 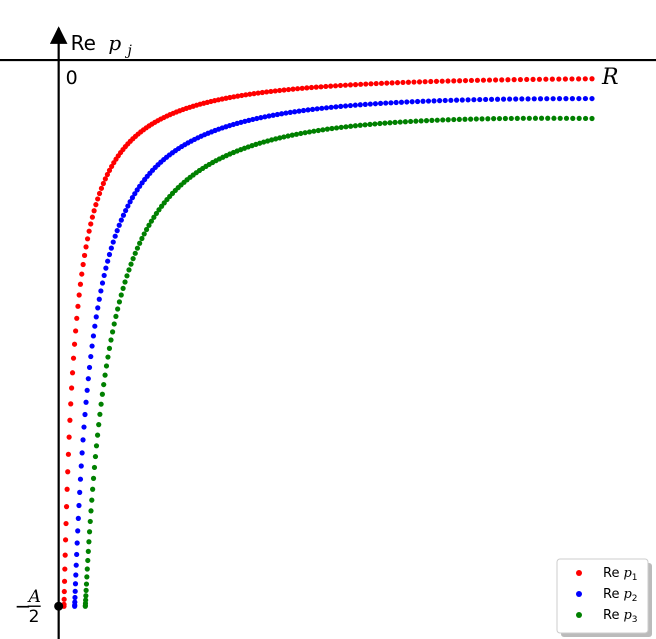 What do you see at coordinates (72, 78) in the screenshot?
I see `origin-label: 0` at bounding box center [72, 78].